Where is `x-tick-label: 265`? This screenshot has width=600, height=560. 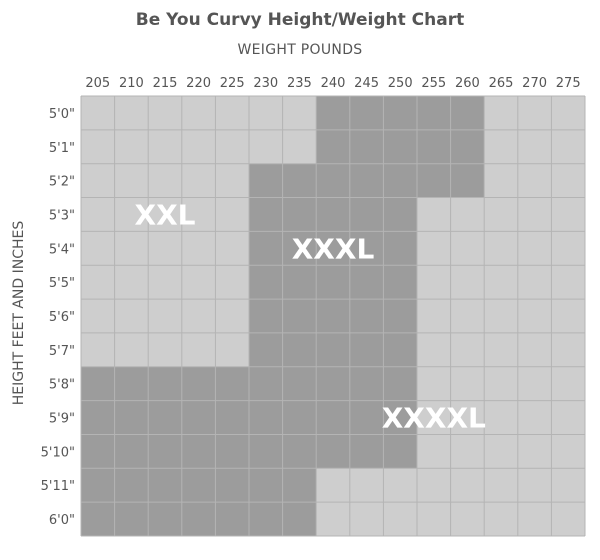
x-tick-label: 265 is located at coordinates (501, 83).